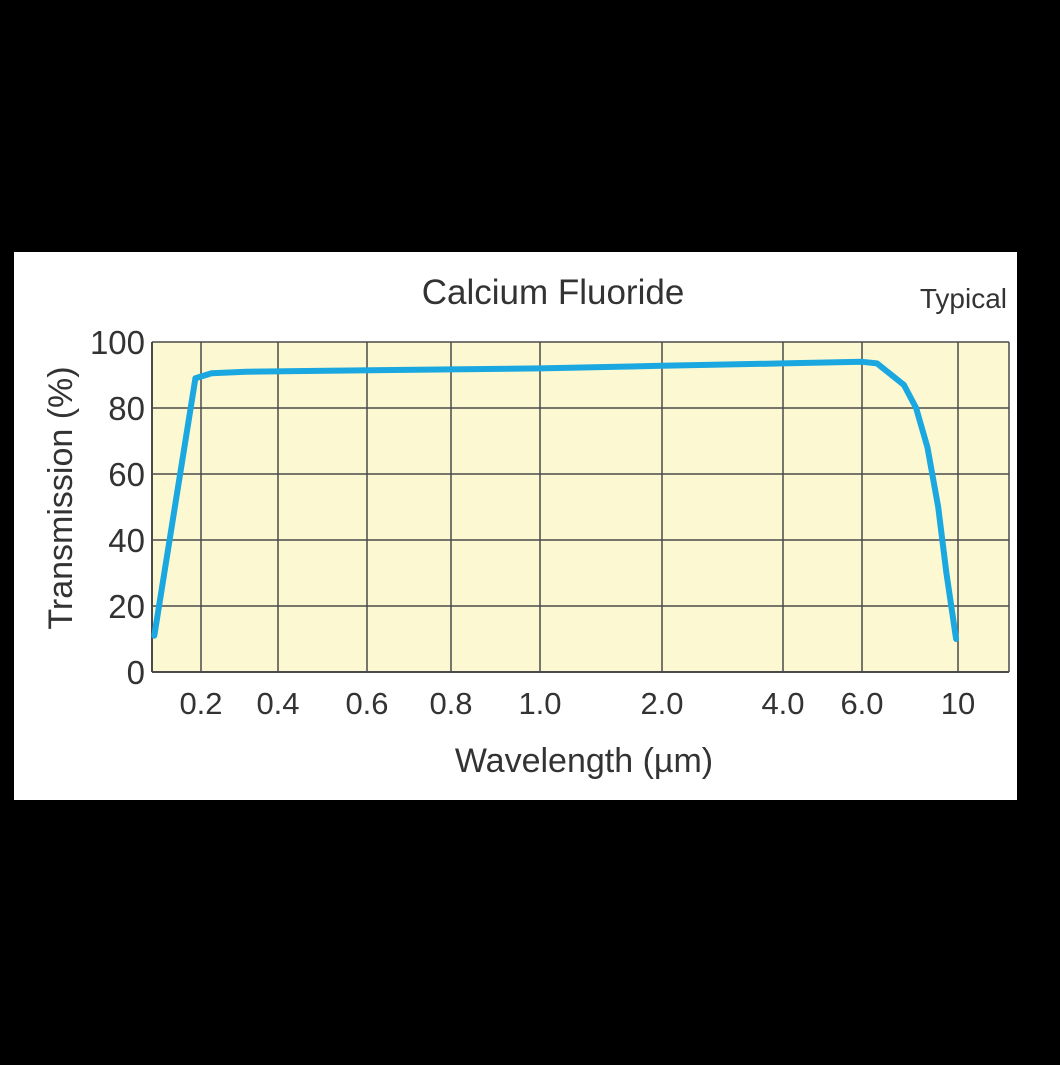 The height and width of the screenshot is (1065, 1060). I want to click on x-axis-label: Wavelength (µm), so click(584, 761).